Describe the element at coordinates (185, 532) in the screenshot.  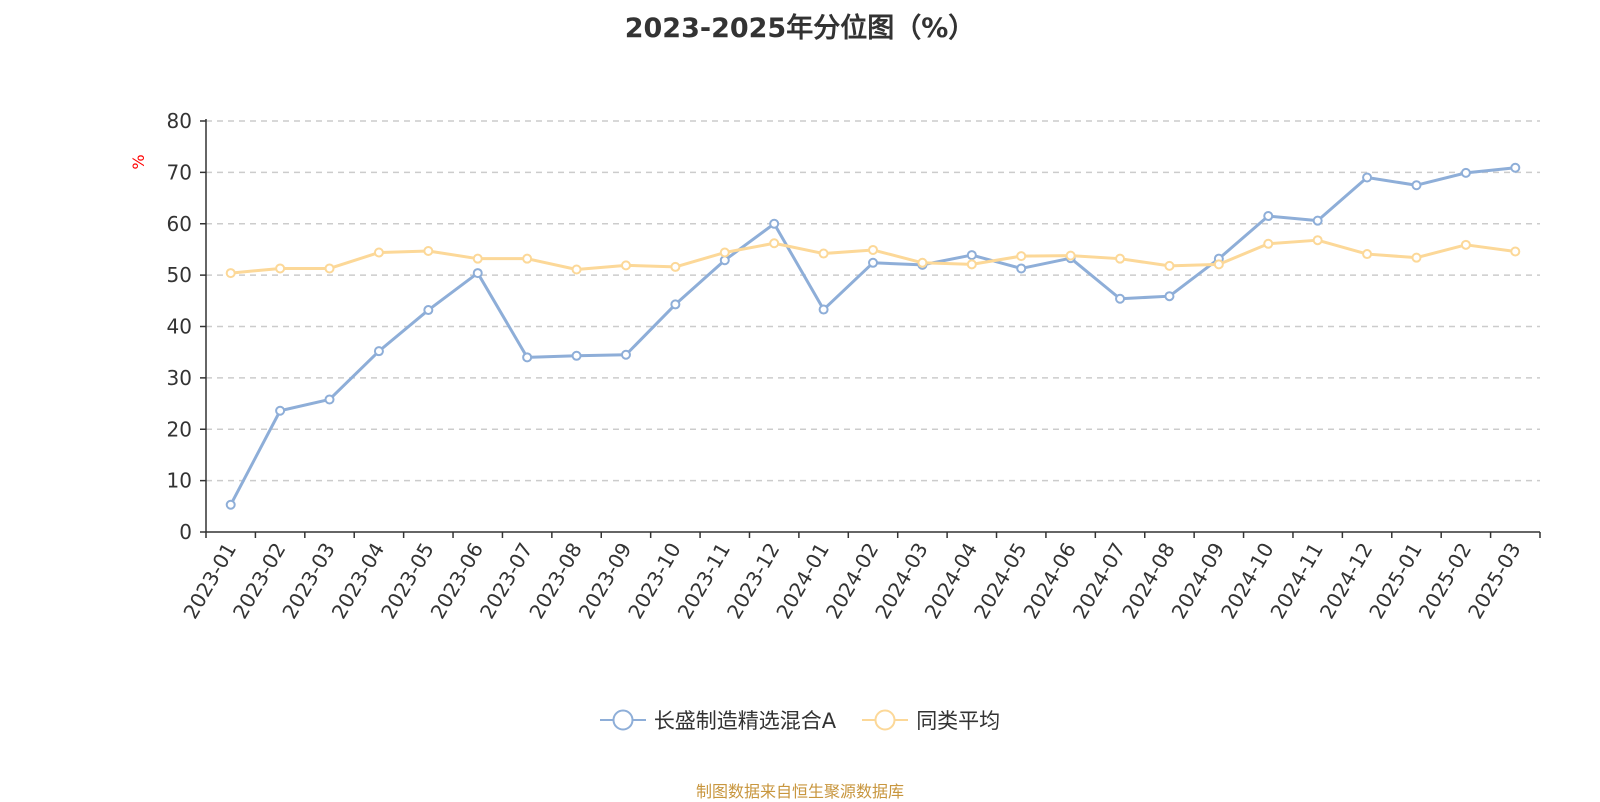
I see `y-tick-label: 0` at that location.